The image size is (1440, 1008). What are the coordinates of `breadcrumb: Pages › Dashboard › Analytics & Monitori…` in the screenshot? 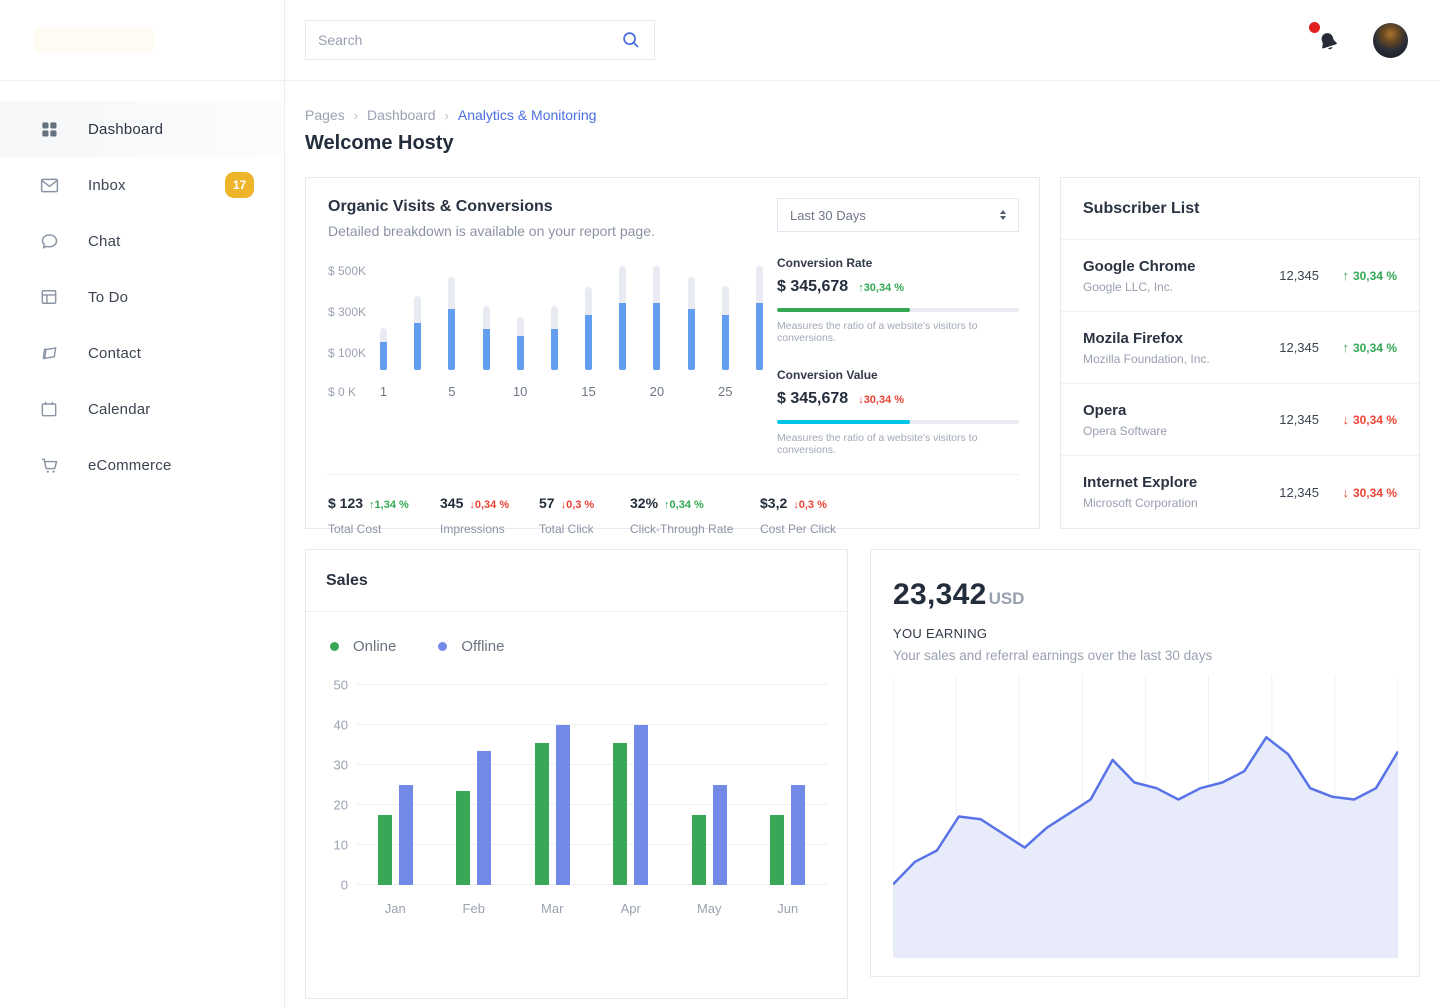 It's located at (862, 115).